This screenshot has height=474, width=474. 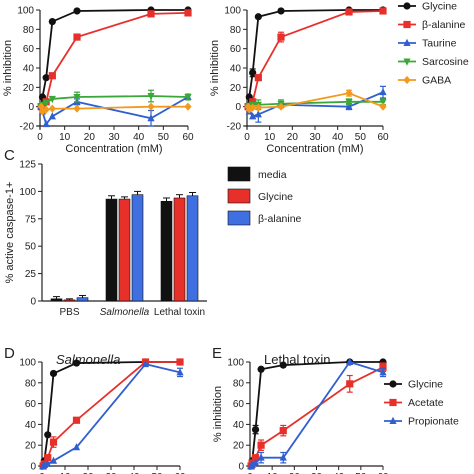 What do you see at coordinates (383, 473) in the screenshot?
I see `panel-e-x-tick-label: 60` at bounding box center [383, 473].